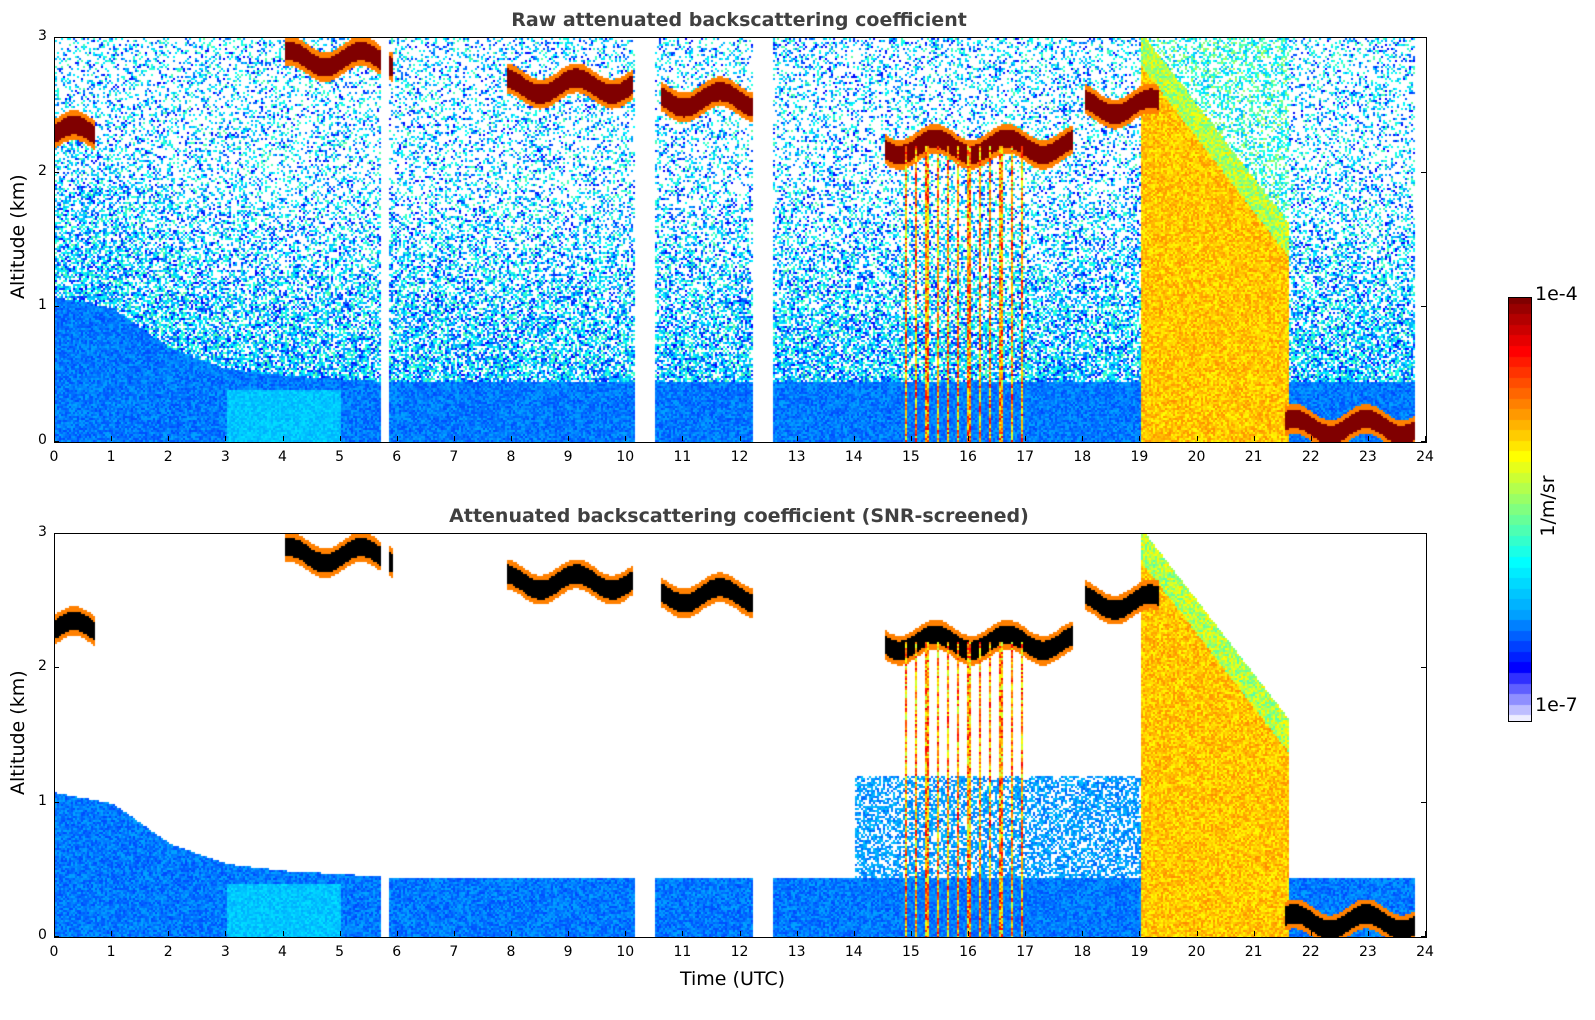  Describe the element at coordinates (18, 732) in the screenshot. I see `bottom-y-axis-label: Altitude (km)` at that location.